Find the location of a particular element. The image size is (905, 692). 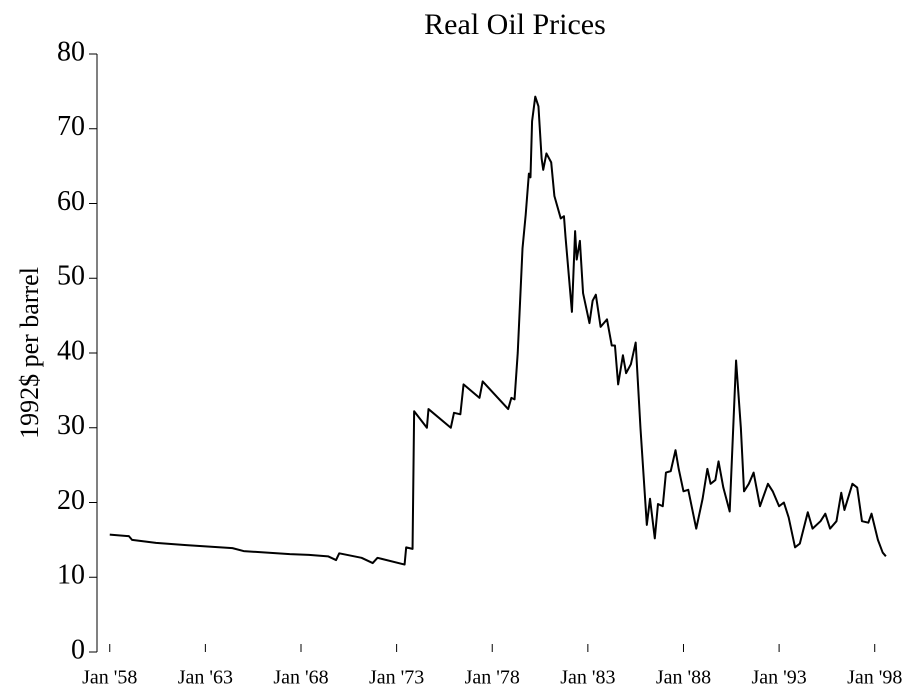

y-tick-label: 10 is located at coordinates (71, 575).